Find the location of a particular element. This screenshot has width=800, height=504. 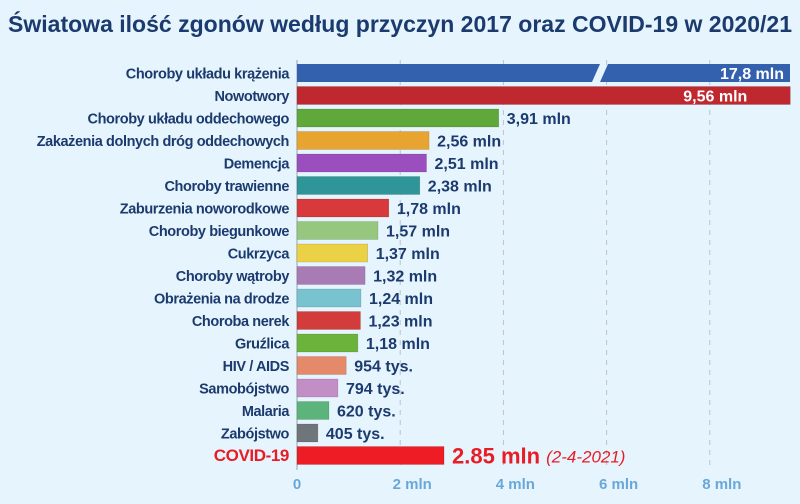

data-label: 1,18 mln is located at coordinates (398, 344).